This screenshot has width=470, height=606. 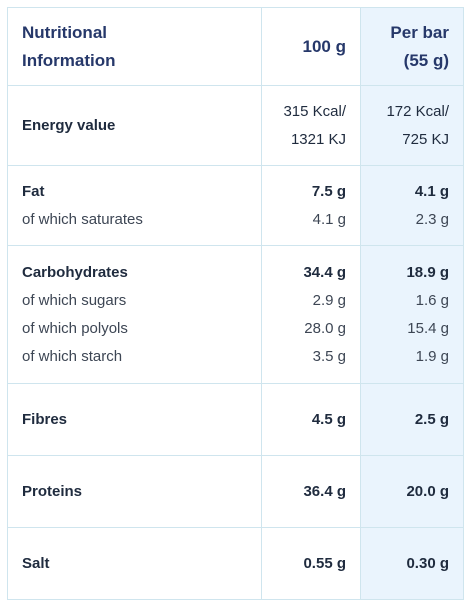 I want to click on salt-per100: 0.55 g, so click(x=311, y=563).